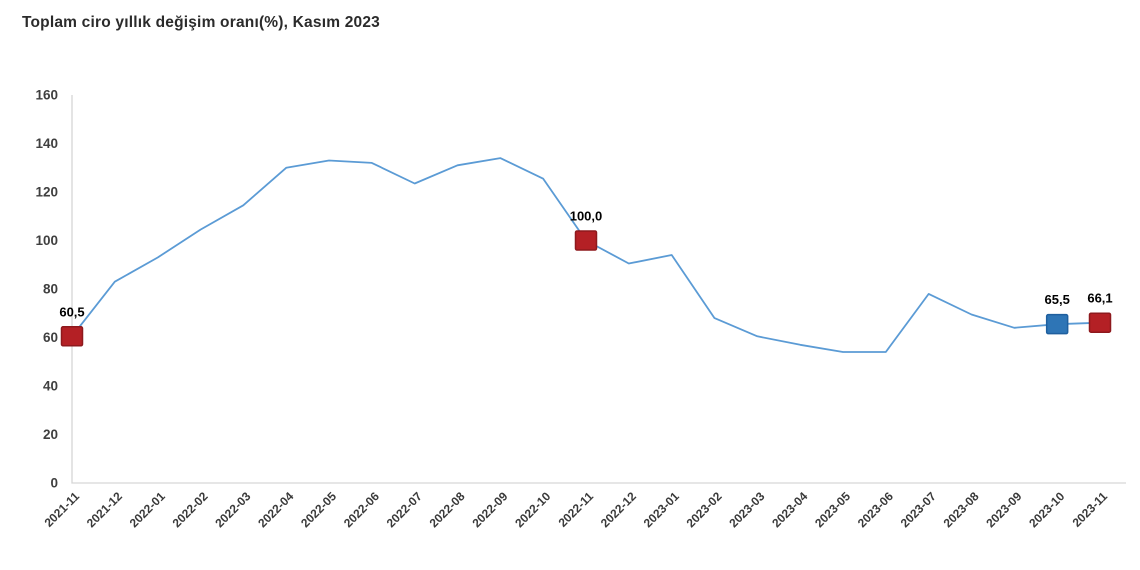  What do you see at coordinates (746, 509) in the screenshot?
I see `x-axis-tick-label: 2023-03` at bounding box center [746, 509].